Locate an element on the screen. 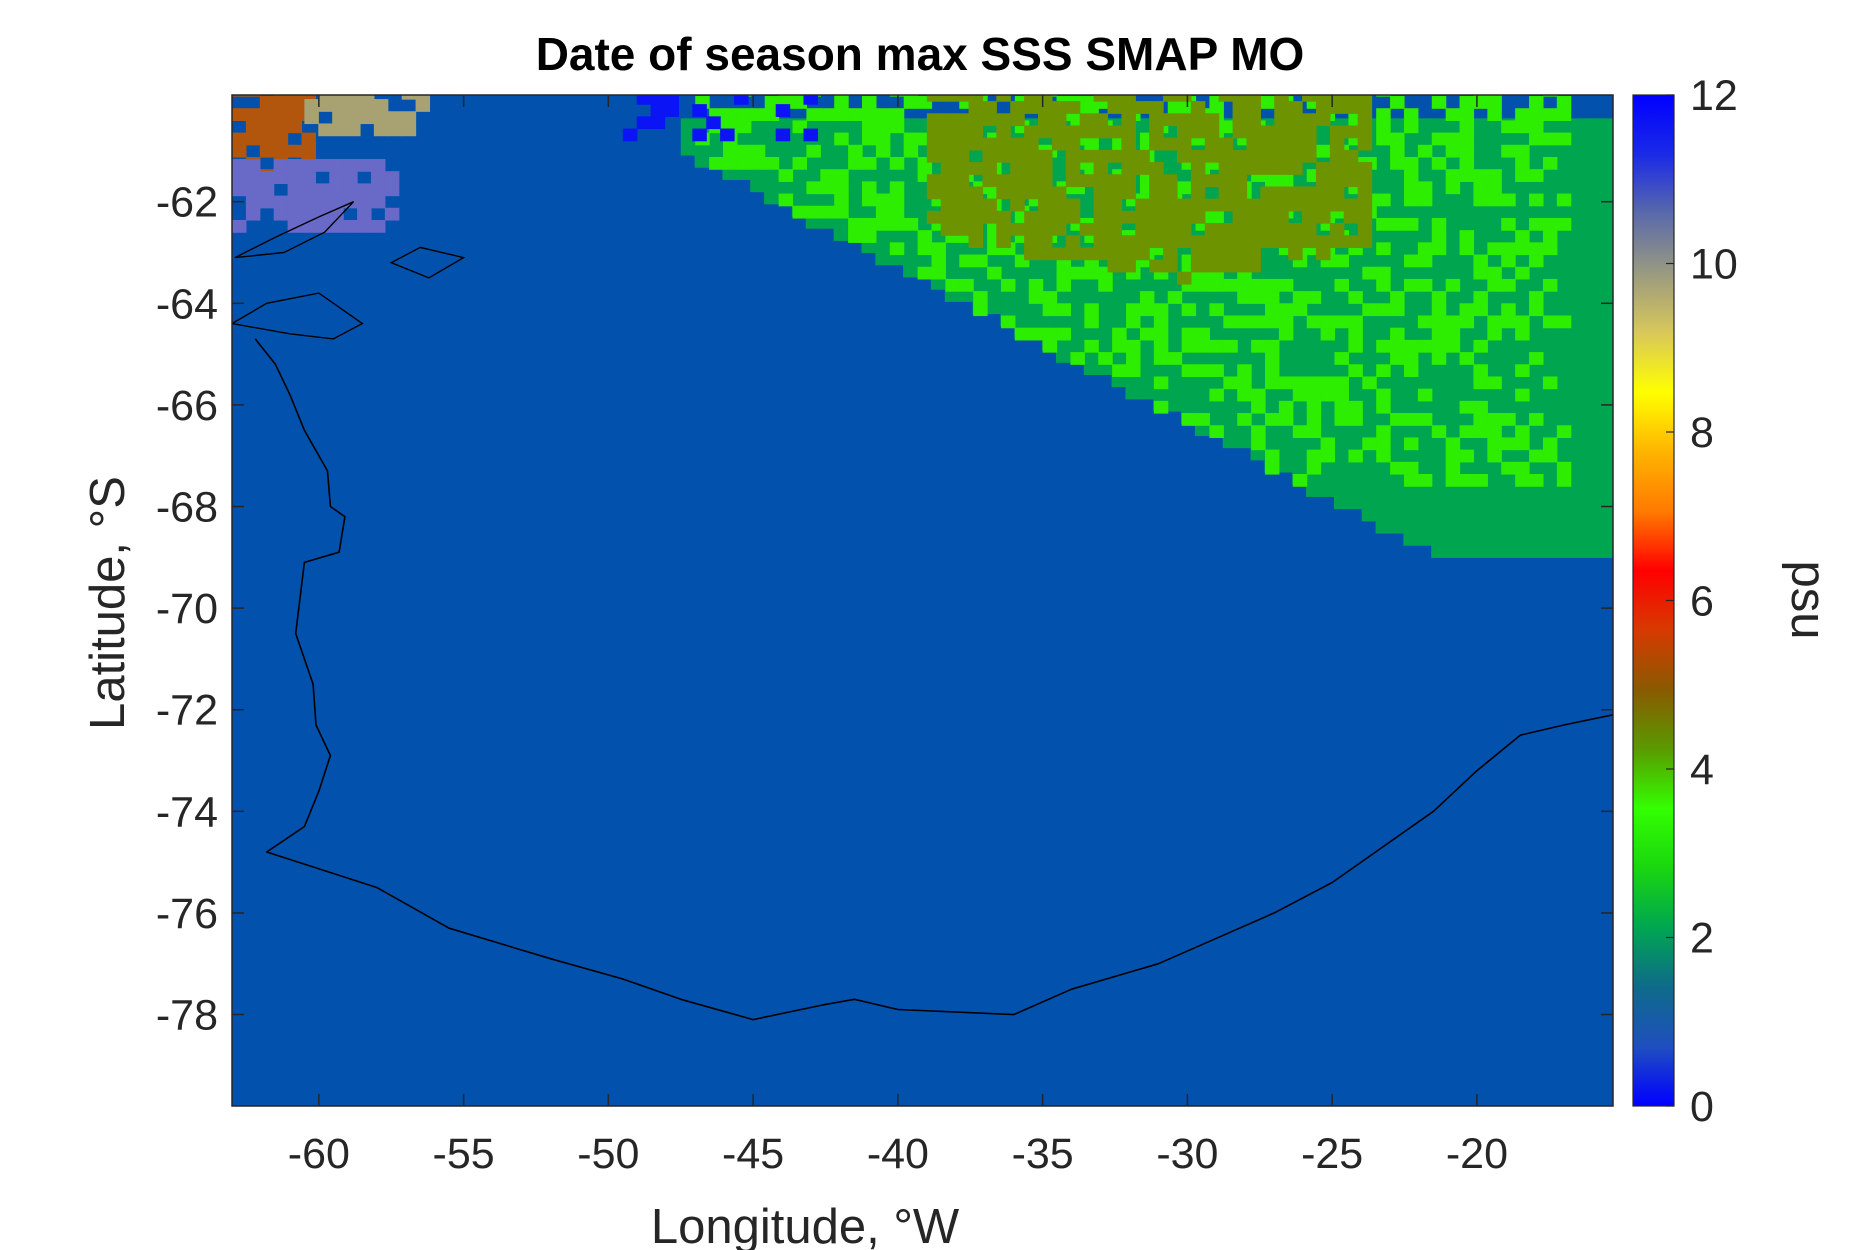 Image resolution: width=1875 pixels, height=1250 pixels. x-tick-label: -20 is located at coordinates (1477, 1154).